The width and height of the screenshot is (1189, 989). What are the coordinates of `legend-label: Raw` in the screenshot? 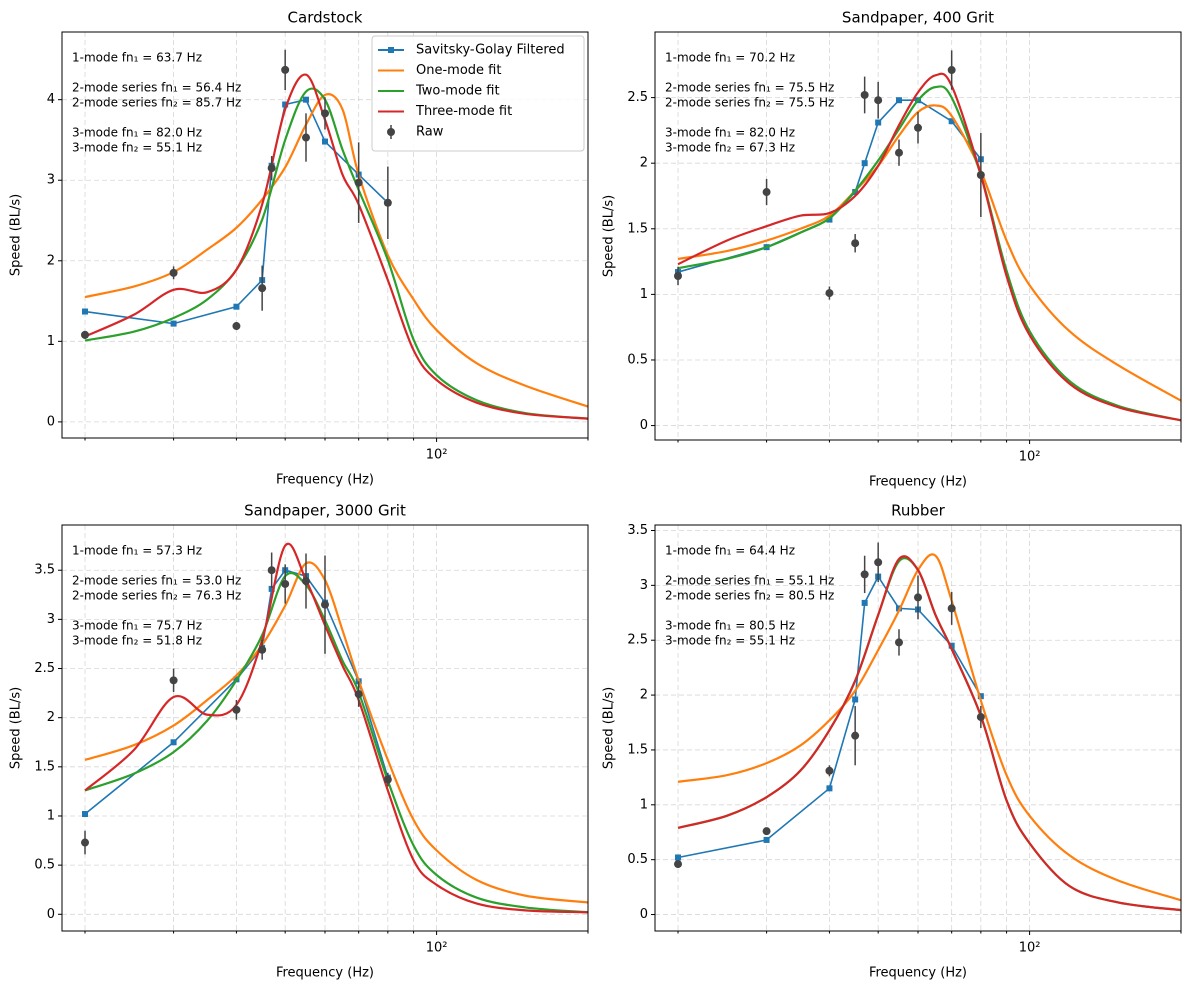 It's located at (430, 132).